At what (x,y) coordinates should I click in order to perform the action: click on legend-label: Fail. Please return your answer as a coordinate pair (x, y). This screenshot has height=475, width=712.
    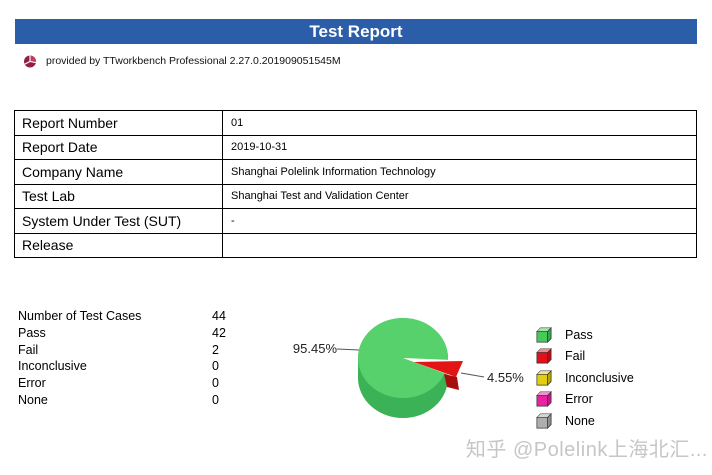
    Looking at the image, I should click on (575, 356).